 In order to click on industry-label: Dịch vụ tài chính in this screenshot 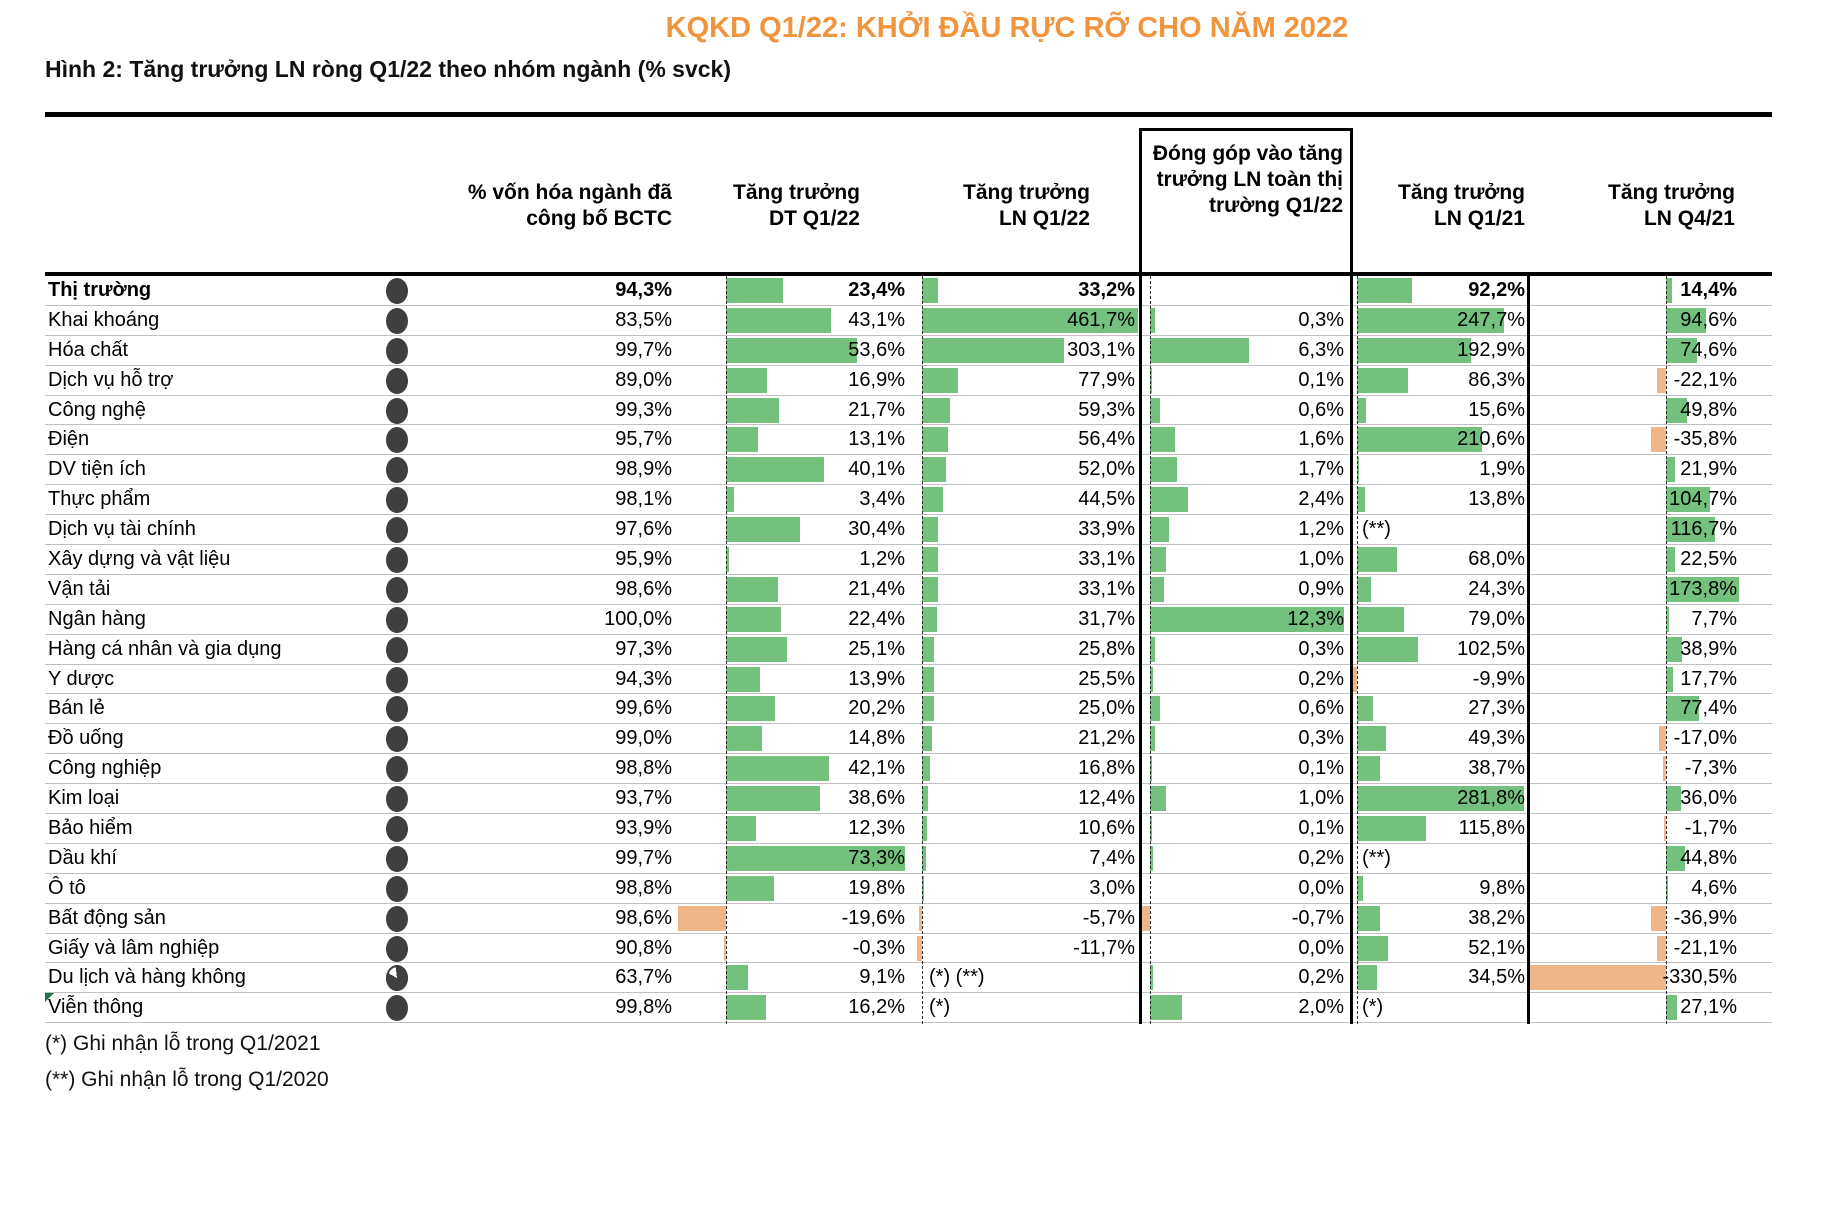, I will do `click(122, 529)`.